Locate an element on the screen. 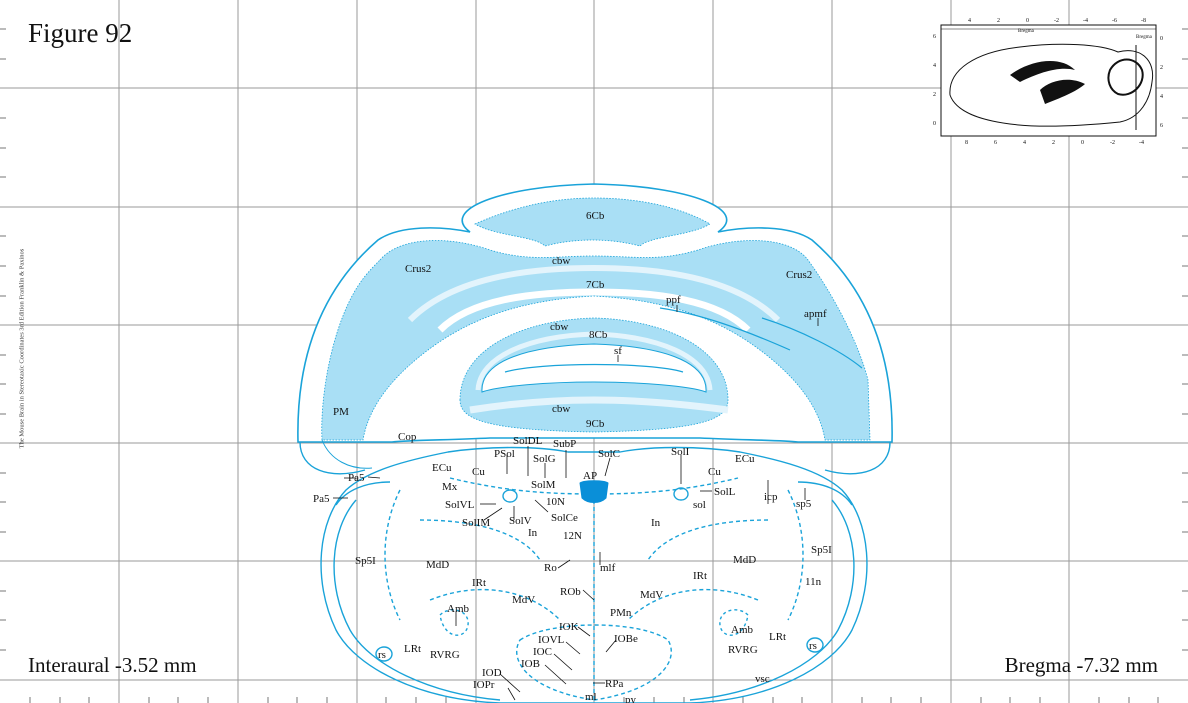 The height and width of the screenshot is (703, 1188). amb-region-left is located at coordinates (454, 622).